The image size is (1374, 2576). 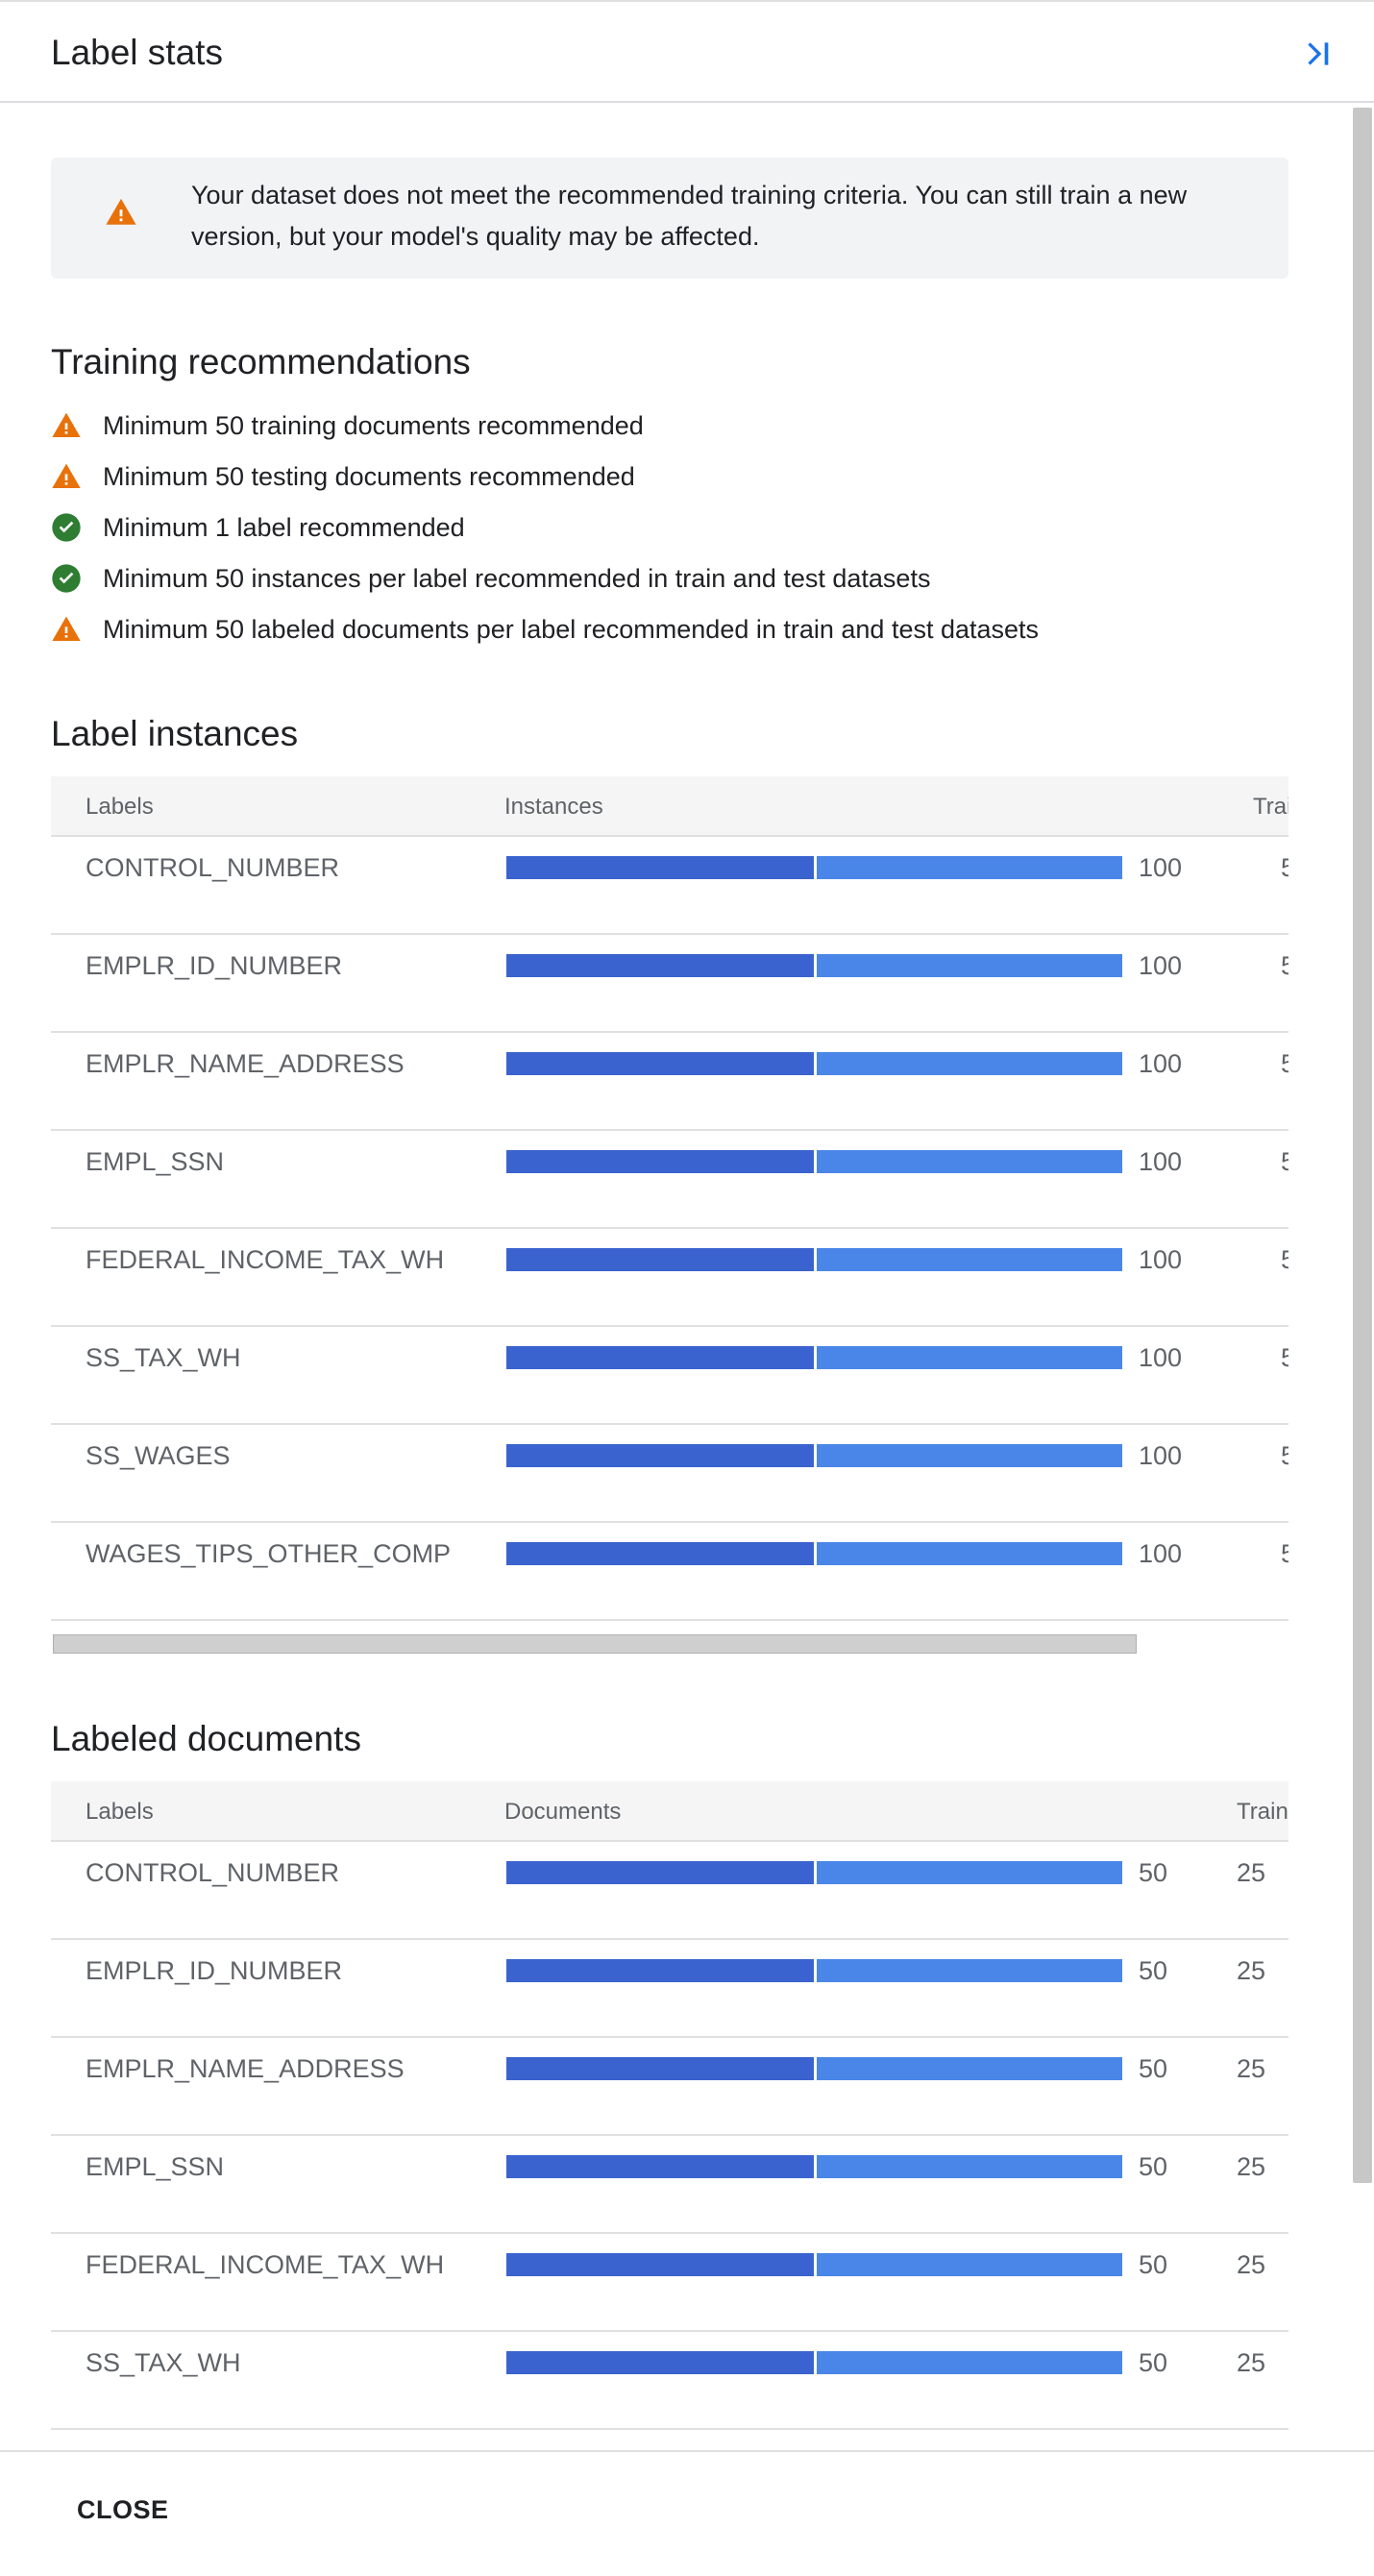 What do you see at coordinates (1318, 54) in the screenshot?
I see `collapse-button` at bounding box center [1318, 54].